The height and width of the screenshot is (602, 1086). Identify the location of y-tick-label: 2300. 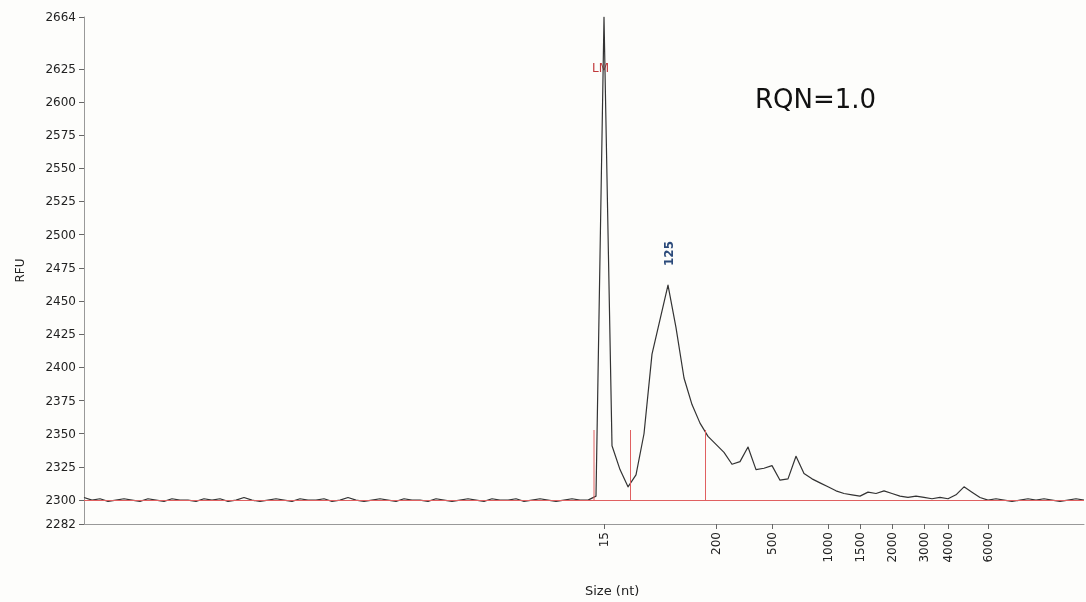
(60, 500).